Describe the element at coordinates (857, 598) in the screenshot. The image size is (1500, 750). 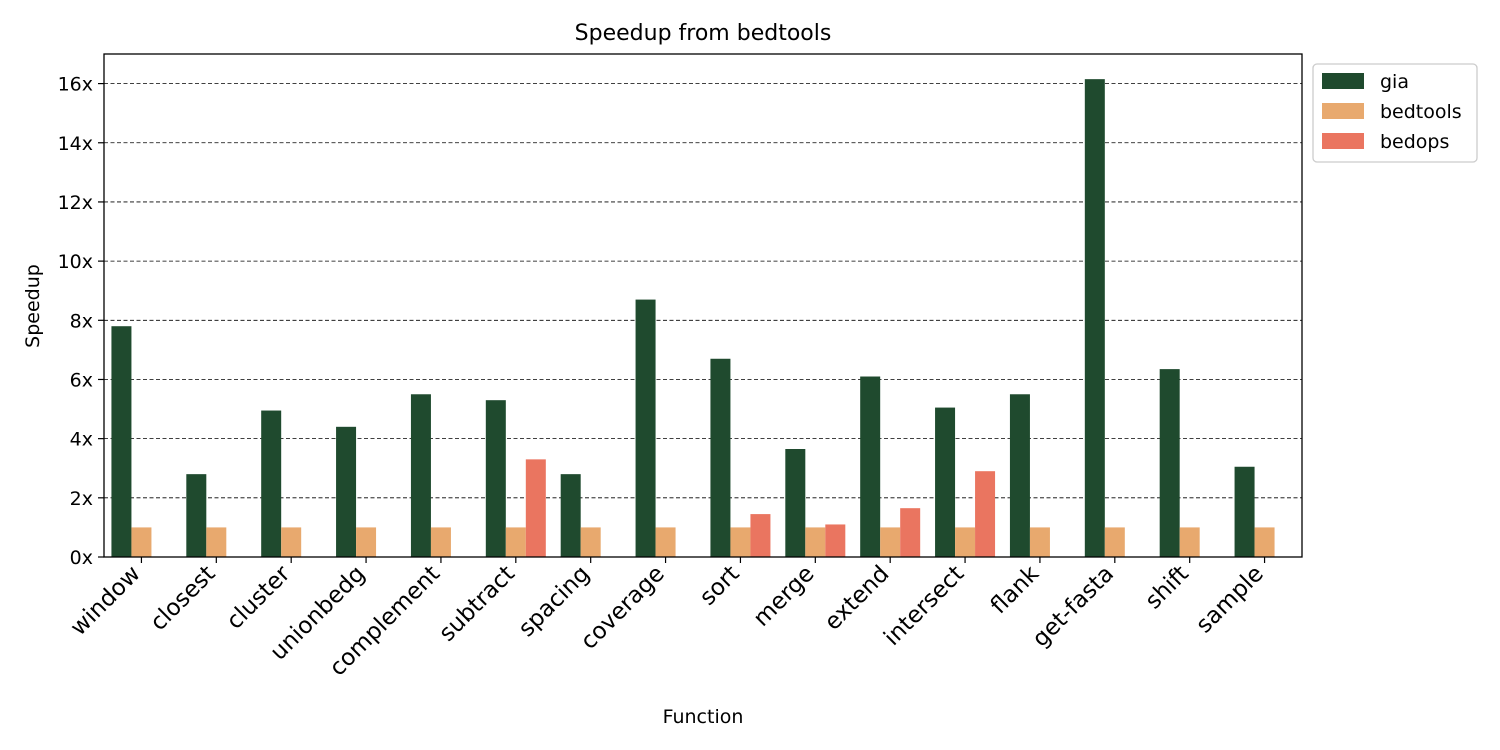
I see `x-tick-label: extend` at that location.